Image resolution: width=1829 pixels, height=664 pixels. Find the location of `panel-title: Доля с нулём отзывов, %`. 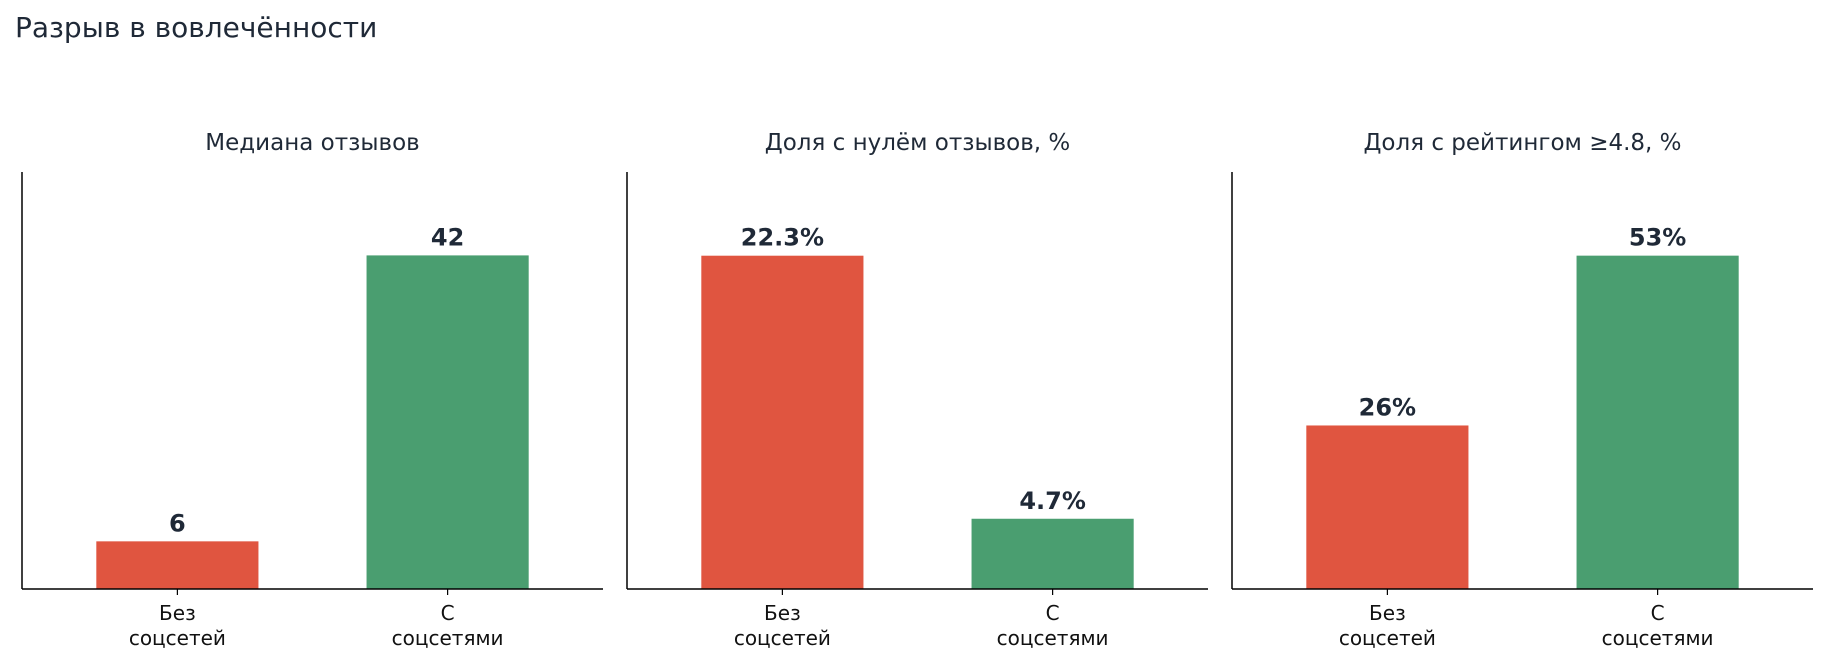

panel-title: Доля с нулём отзывов, % is located at coordinates (918, 143).